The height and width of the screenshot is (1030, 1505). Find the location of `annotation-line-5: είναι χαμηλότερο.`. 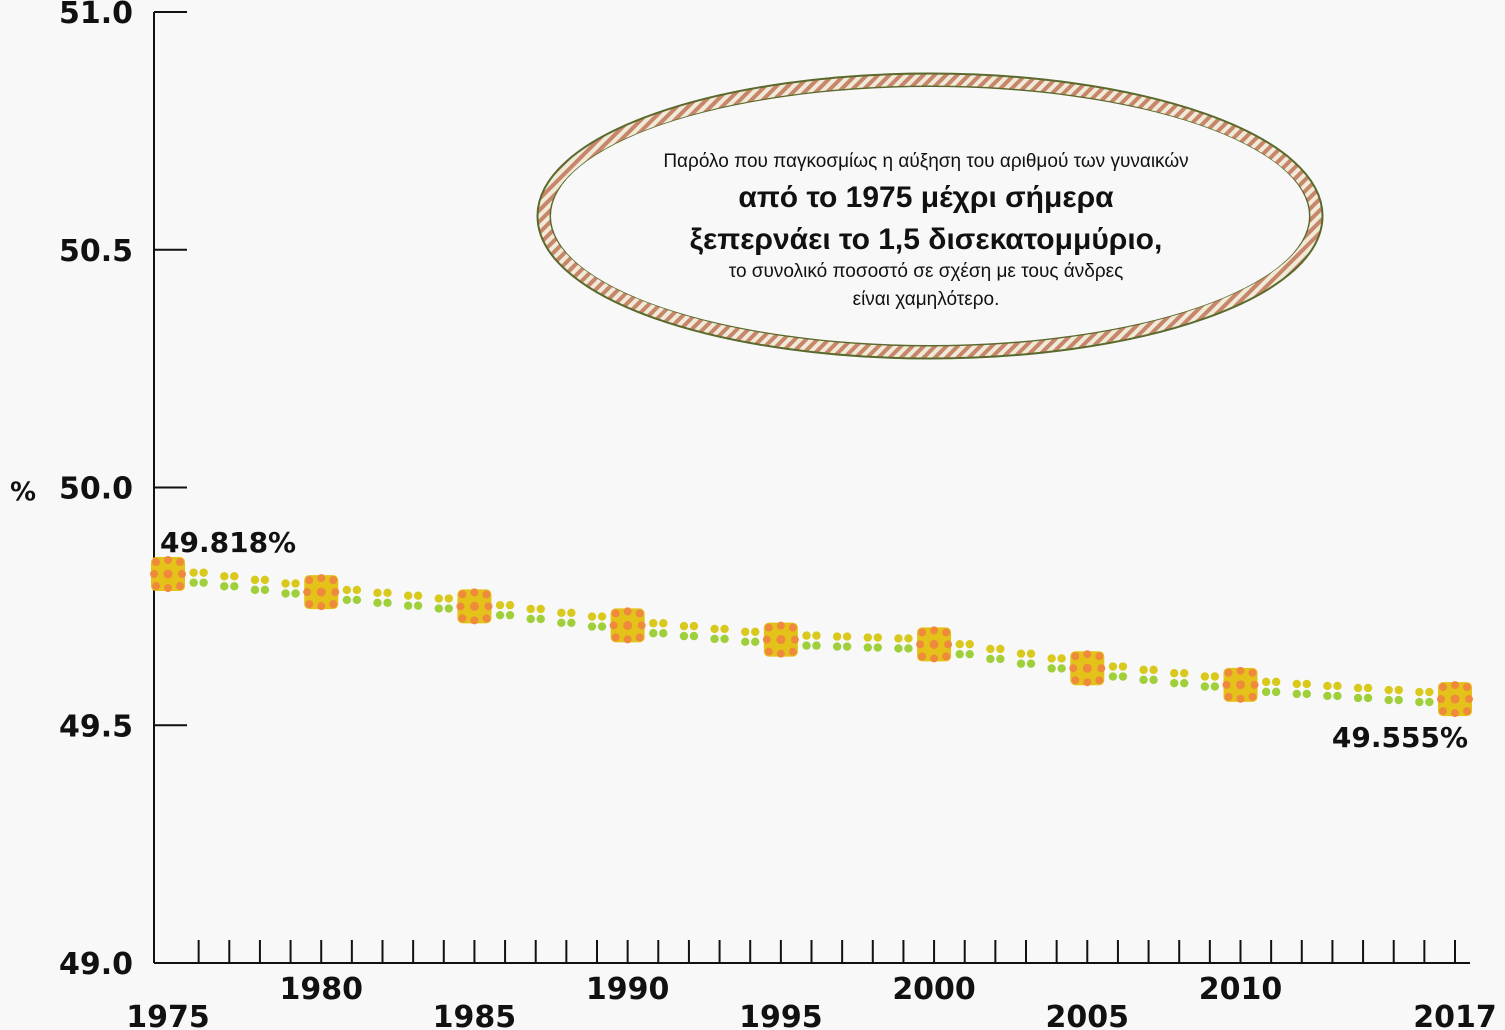

annotation-line-5: είναι χαμηλότερο. is located at coordinates (926, 299).